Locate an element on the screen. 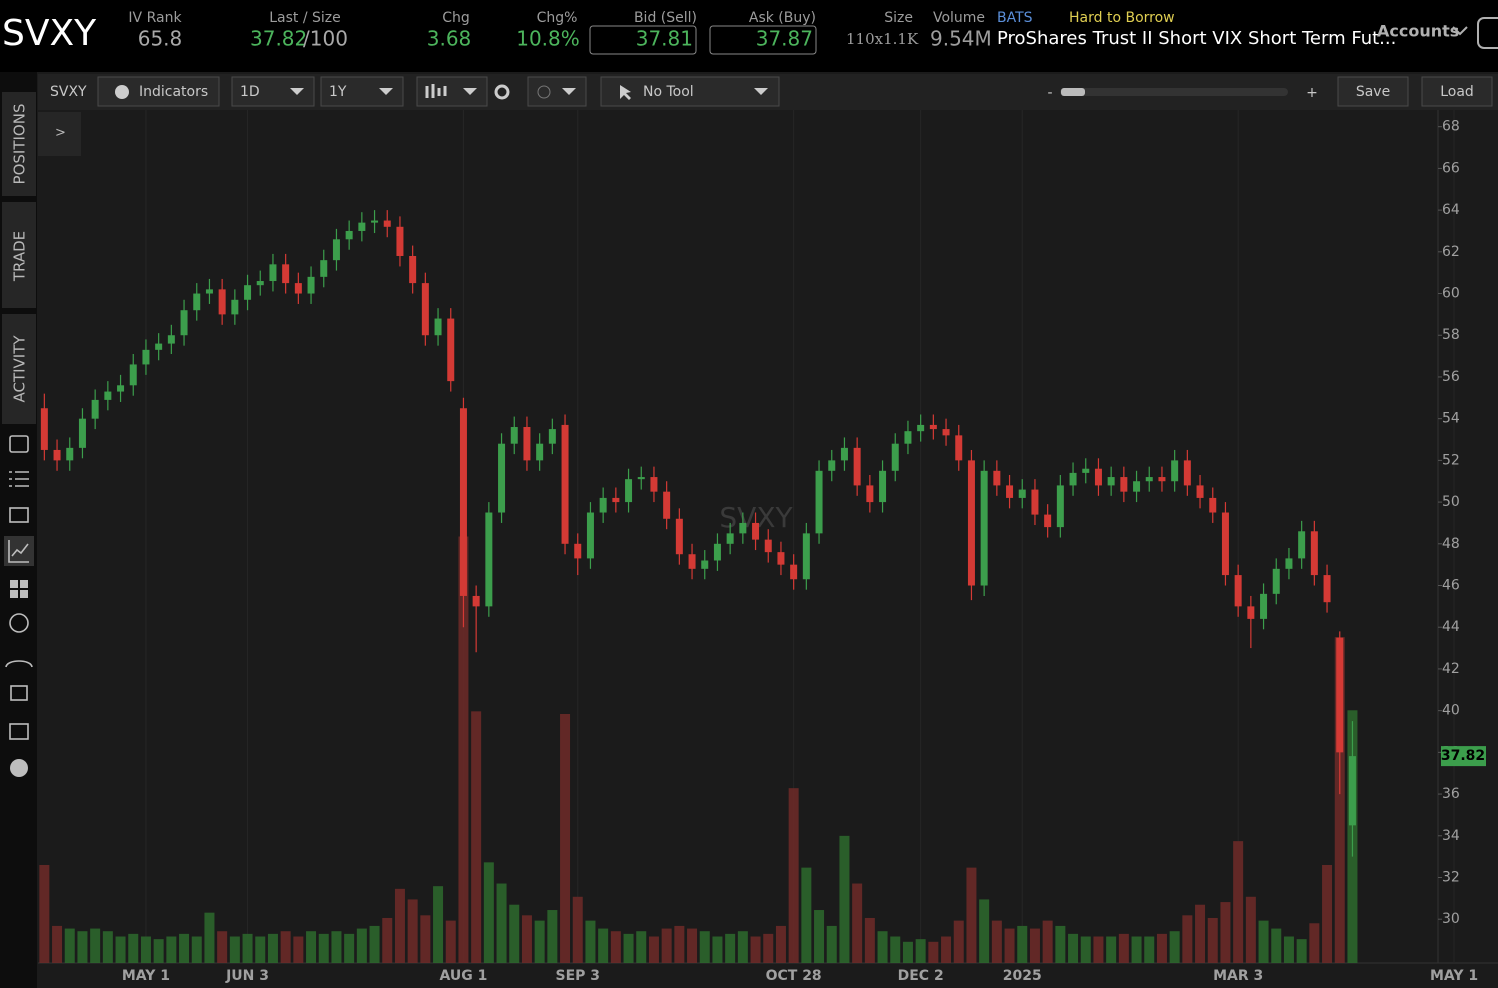  settings-icon is located at coordinates (502, 92).